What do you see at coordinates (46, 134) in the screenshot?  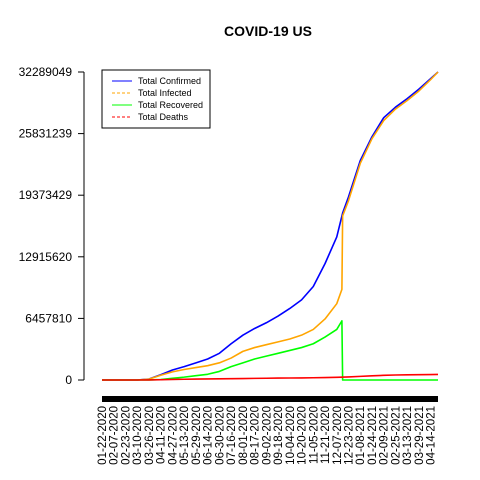 I see `y-tick-label: 25831239` at bounding box center [46, 134].